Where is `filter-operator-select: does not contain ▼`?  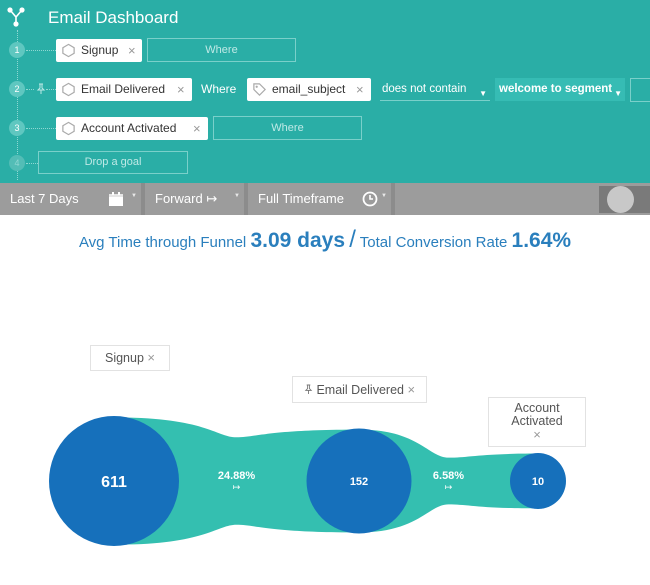
filter-operator-select: does not contain ▼ is located at coordinates (435, 89).